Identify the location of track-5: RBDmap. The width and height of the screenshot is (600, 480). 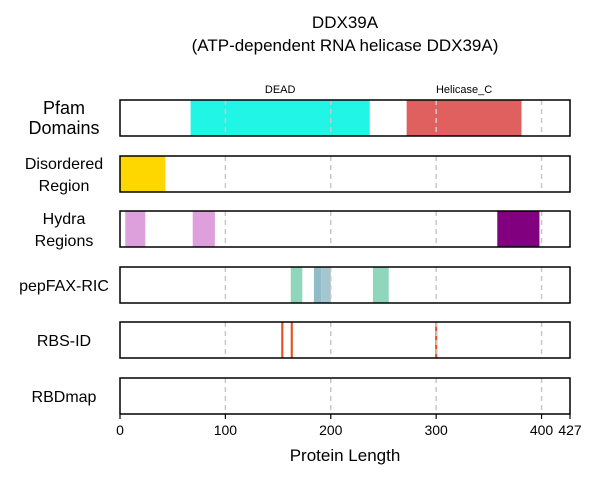
(301, 396).